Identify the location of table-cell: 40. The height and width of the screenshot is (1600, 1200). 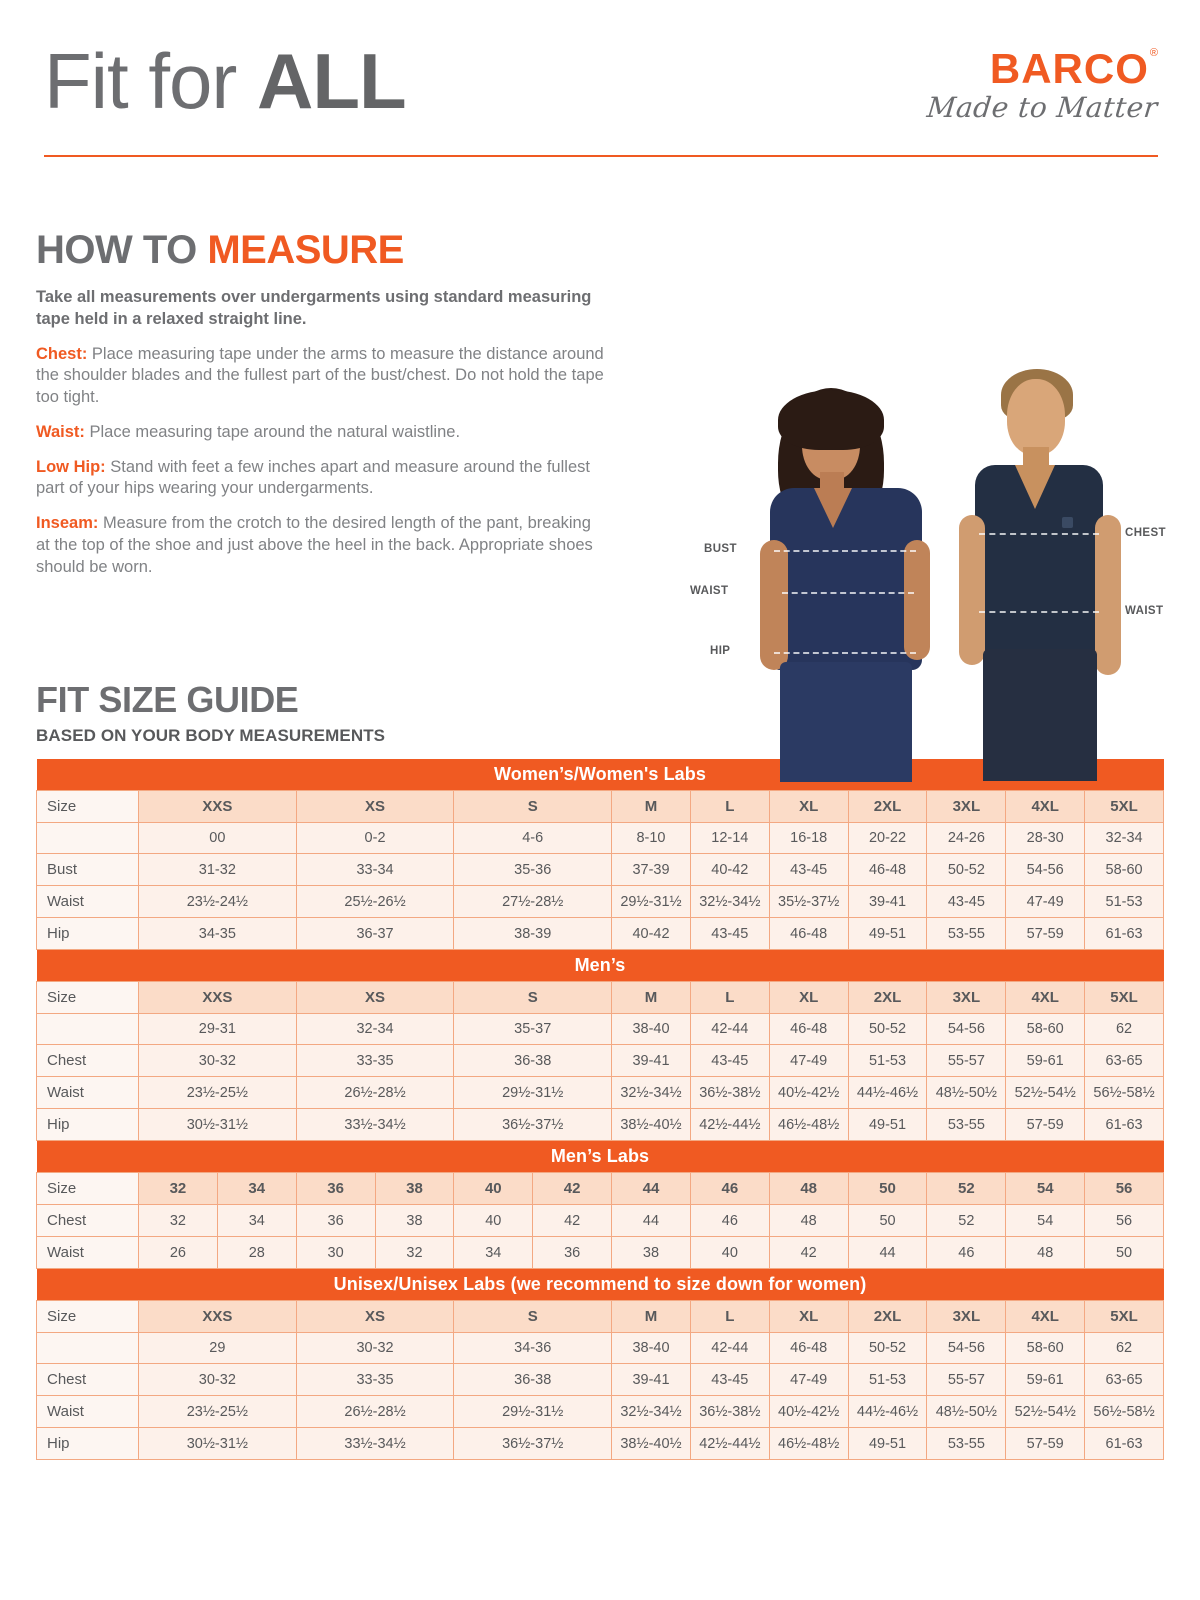
(729, 1253).